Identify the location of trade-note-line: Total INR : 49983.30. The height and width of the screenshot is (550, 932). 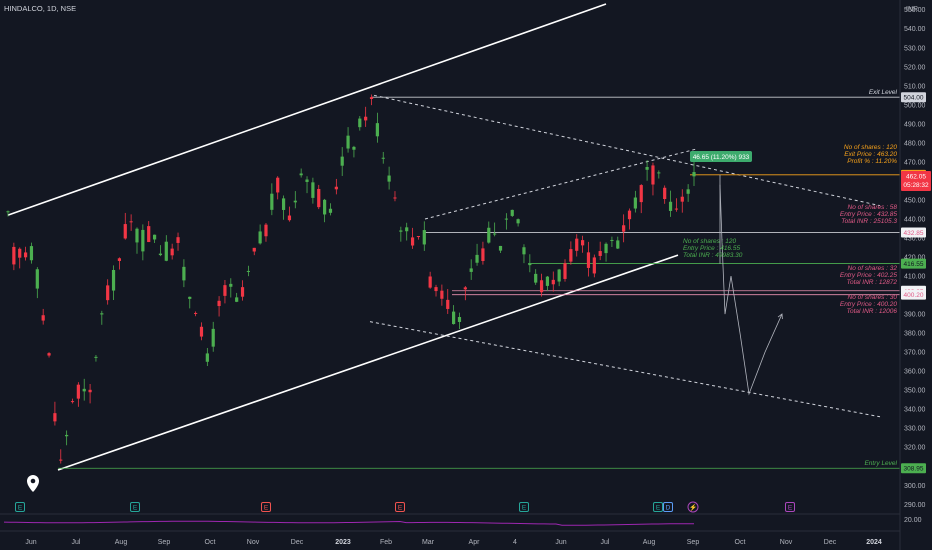
(713, 255).